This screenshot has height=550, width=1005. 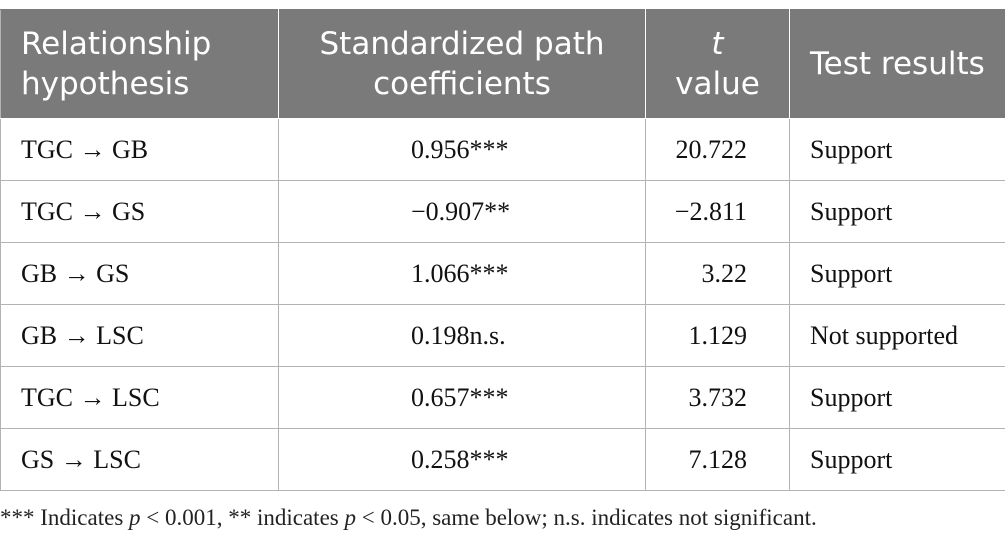 What do you see at coordinates (139, 397) in the screenshot?
I see `cell-hypothesis: TGC → LSC` at bounding box center [139, 397].